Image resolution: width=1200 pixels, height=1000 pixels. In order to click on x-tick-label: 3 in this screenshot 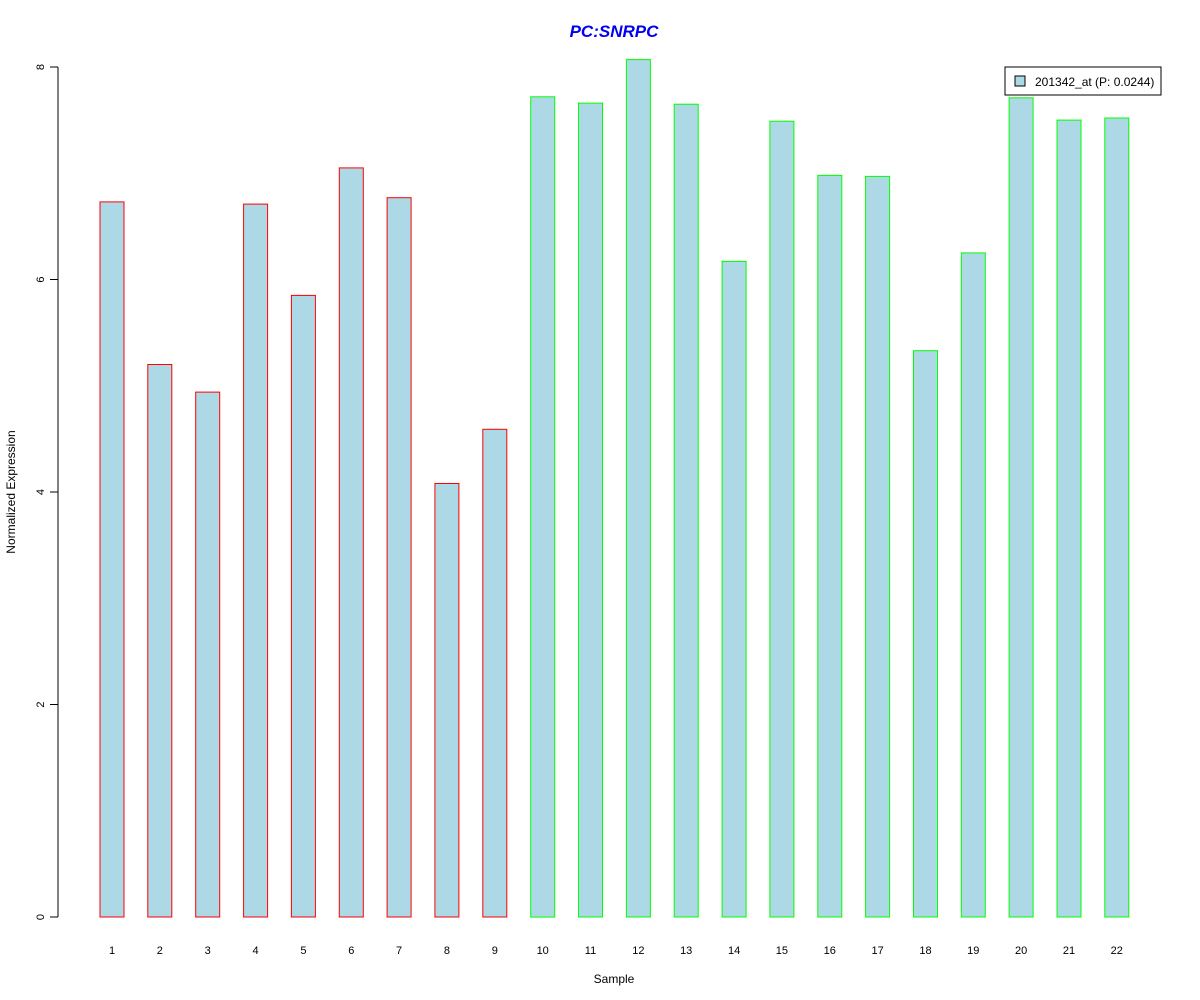, I will do `click(208, 951)`.